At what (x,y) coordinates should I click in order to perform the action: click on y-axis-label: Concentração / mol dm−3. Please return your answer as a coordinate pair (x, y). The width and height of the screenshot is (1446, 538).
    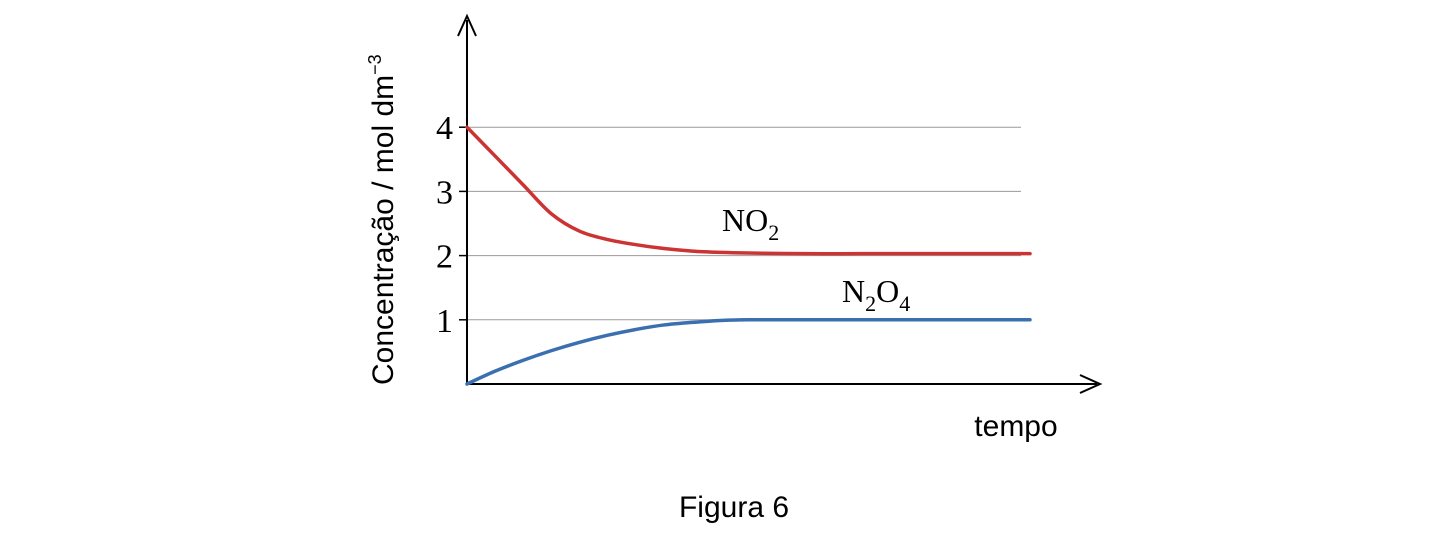
    Looking at the image, I should click on (382, 219).